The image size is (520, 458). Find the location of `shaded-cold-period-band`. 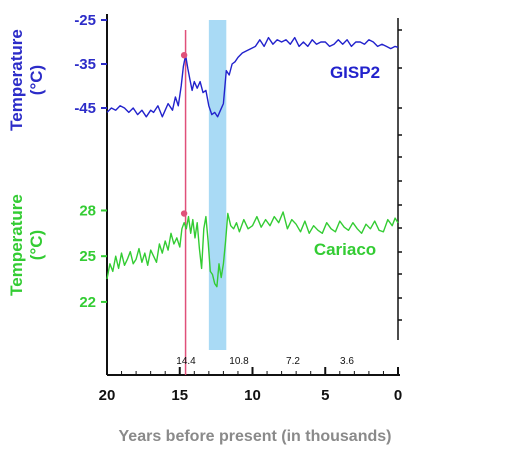

shaded-cold-period-band is located at coordinates (217, 185).